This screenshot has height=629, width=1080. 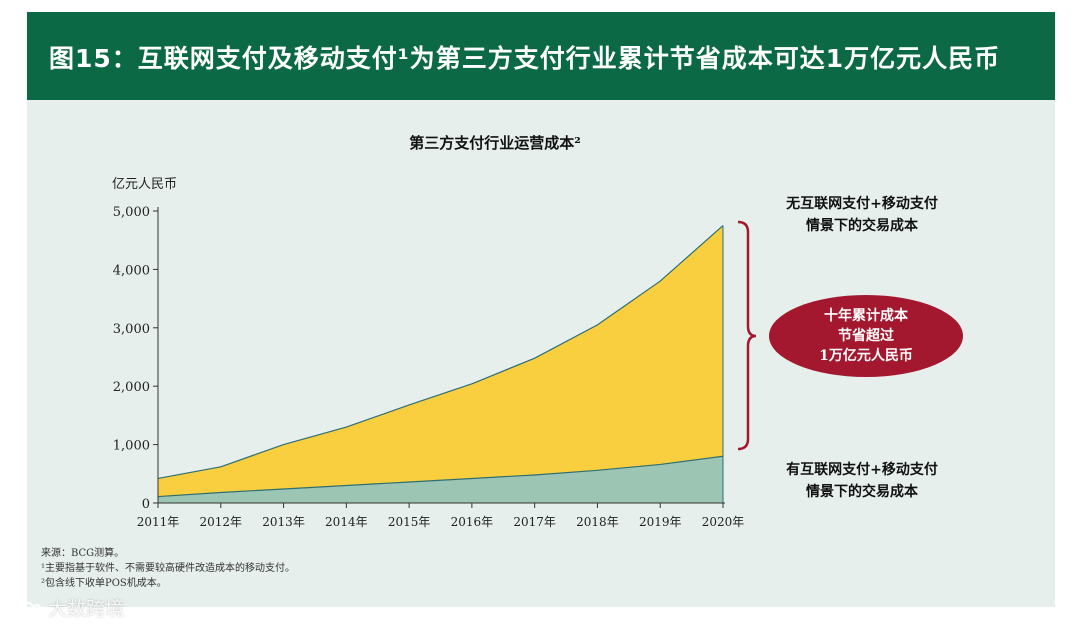 I want to click on y-axis-label: 亿元人民币, so click(x=144, y=184).